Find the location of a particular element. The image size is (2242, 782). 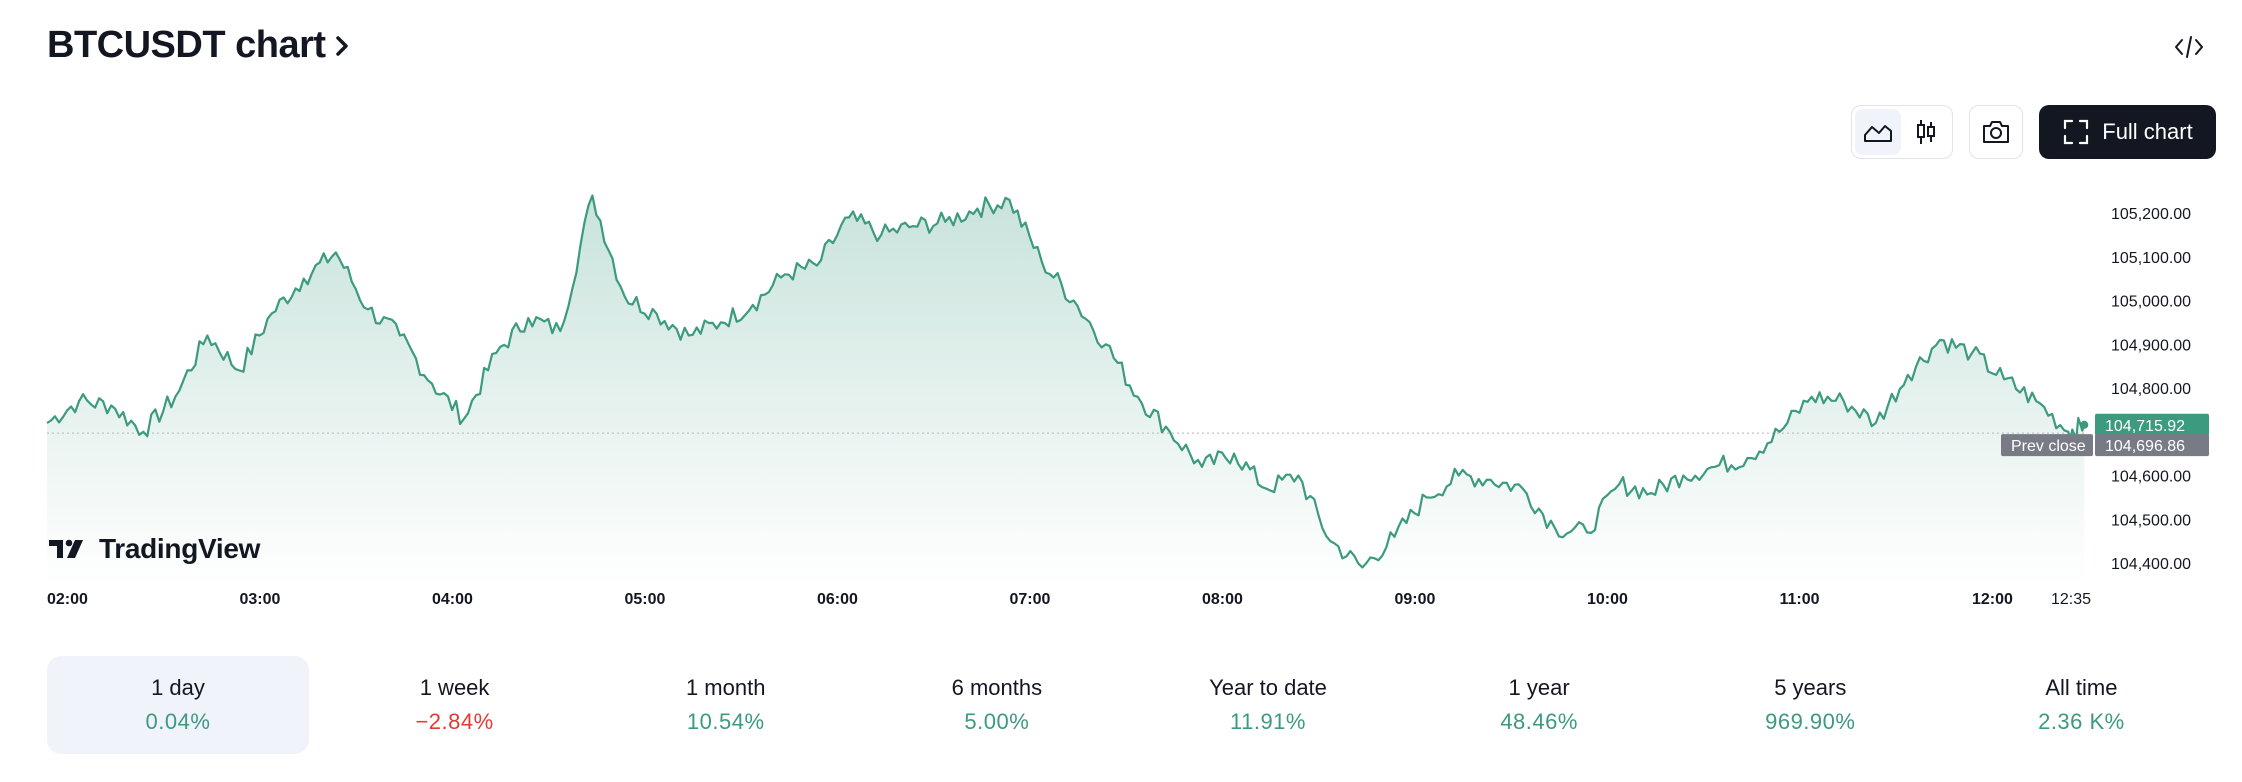

period-tab-year-to-date: Year to date 11.91% is located at coordinates (1267, 705).